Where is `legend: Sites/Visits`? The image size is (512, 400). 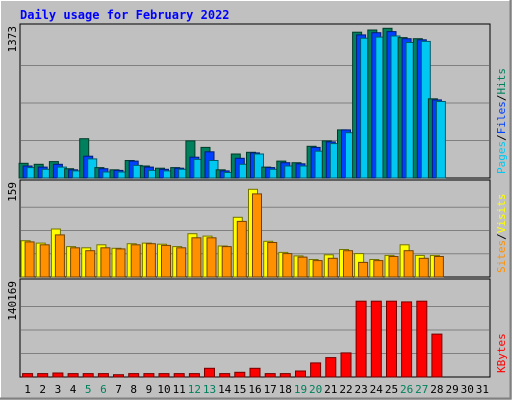 legend: Sites/Visits is located at coordinates (501, 234).